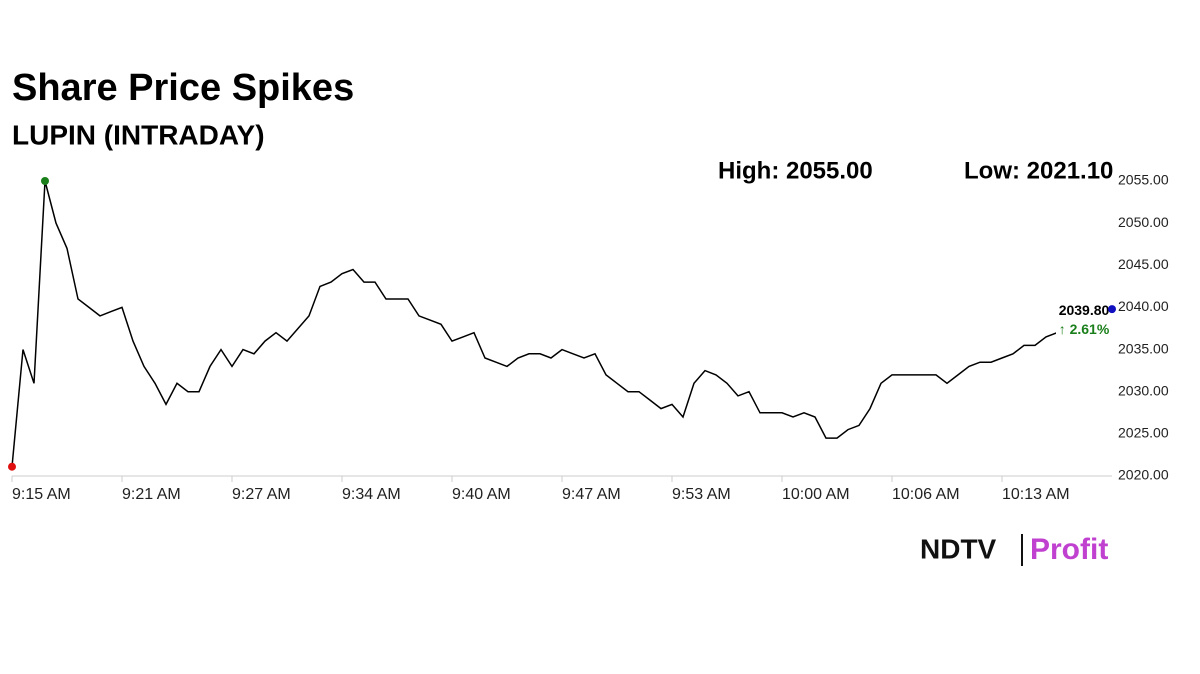  What do you see at coordinates (1143, 348) in the screenshot?
I see `y-tick-label: 2035.00` at bounding box center [1143, 348].